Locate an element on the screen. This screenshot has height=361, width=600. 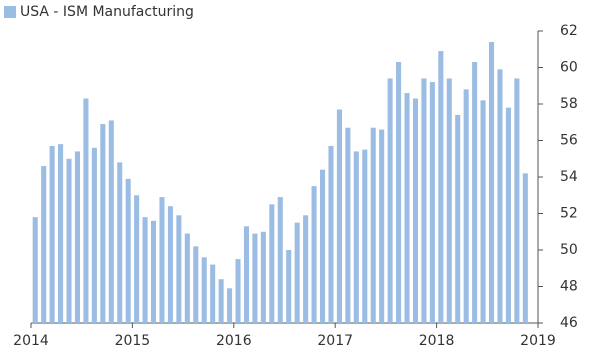
x-tick-label: 2014 is located at coordinates (31, 341).